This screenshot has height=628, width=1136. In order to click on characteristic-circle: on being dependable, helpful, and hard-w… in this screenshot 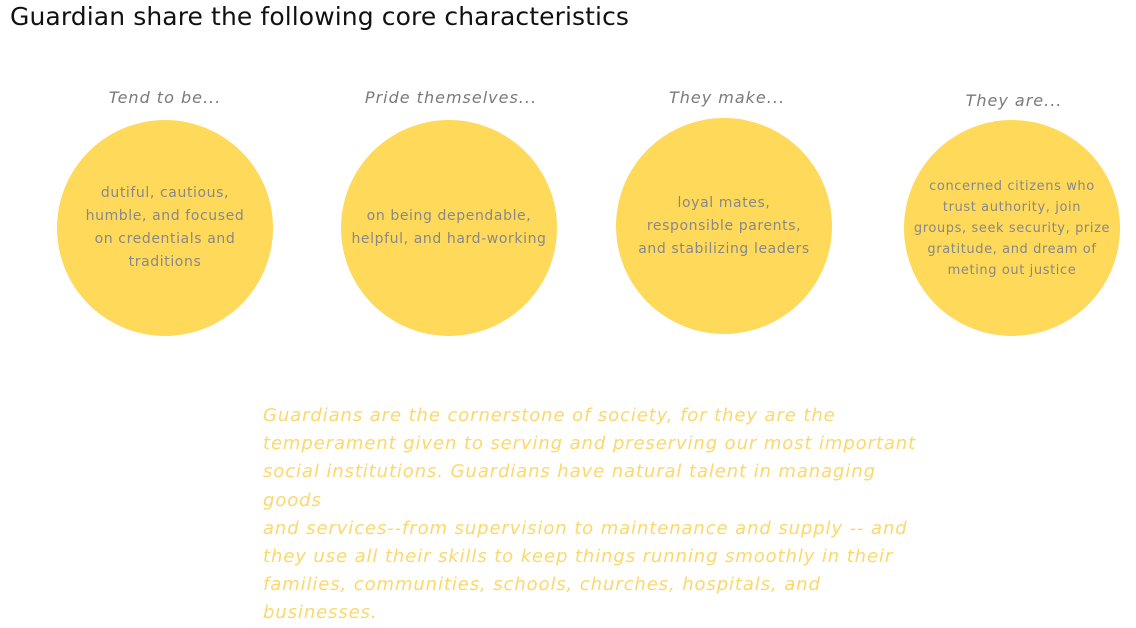, I will do `click(449, 228)`.